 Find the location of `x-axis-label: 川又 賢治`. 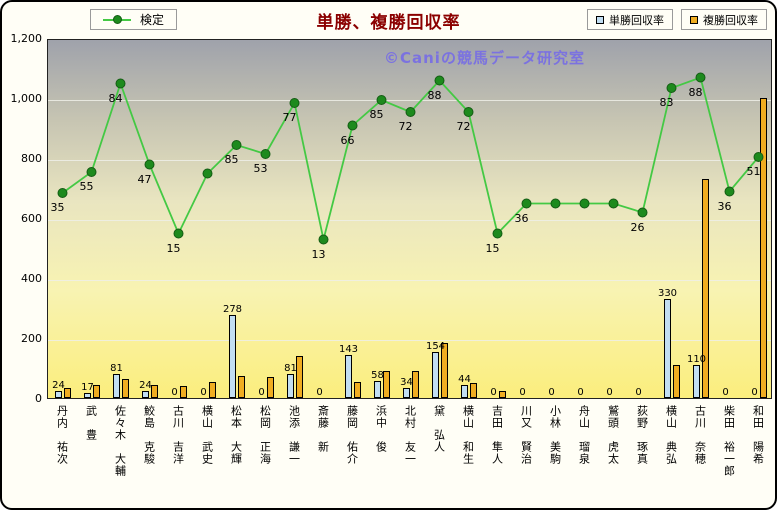

x-axis-label: 川又 賢治 is located at coordinates (526, 456).